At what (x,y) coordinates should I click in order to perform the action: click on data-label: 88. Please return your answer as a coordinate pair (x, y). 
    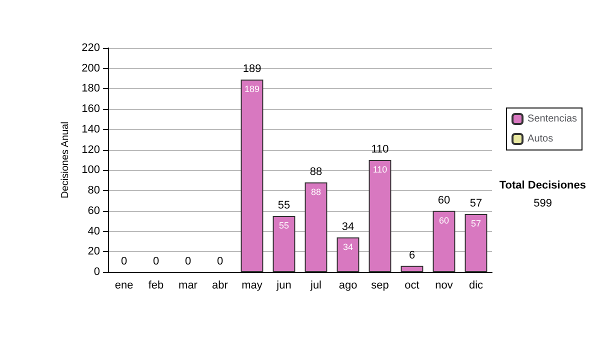
    Looking at the image, I should click on (316, 191).